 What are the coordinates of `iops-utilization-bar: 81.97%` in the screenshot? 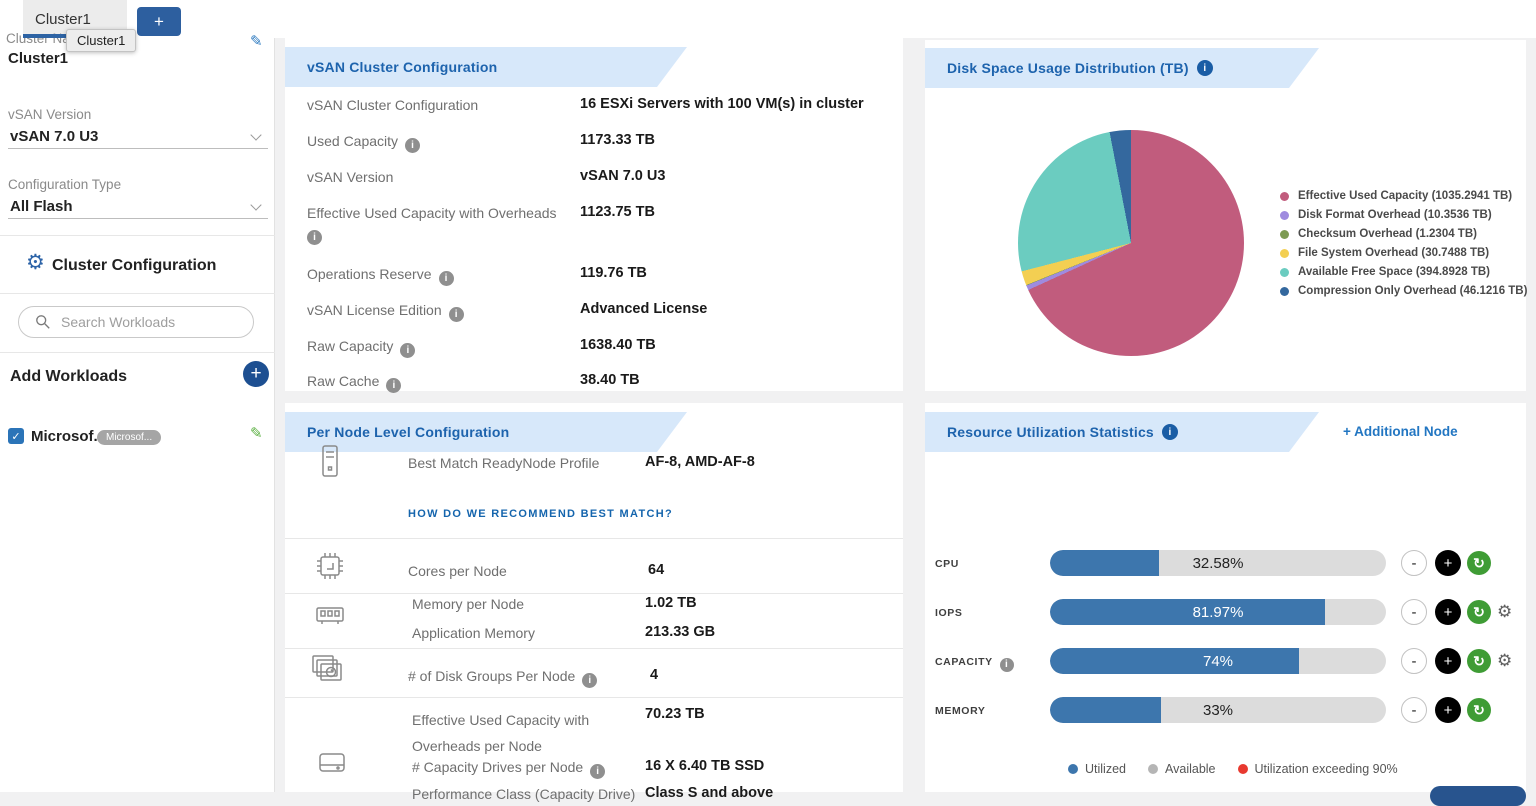 It's located at (1218, 612).